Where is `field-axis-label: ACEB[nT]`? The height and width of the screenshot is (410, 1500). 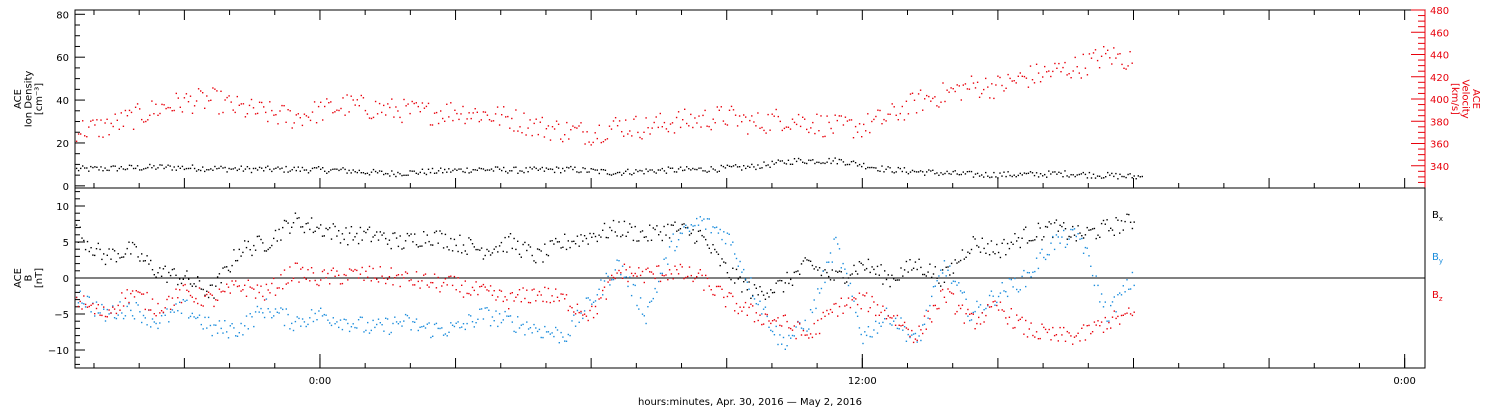
field-axis-label: ACEB[nT] is located at coordinates (29, 278).